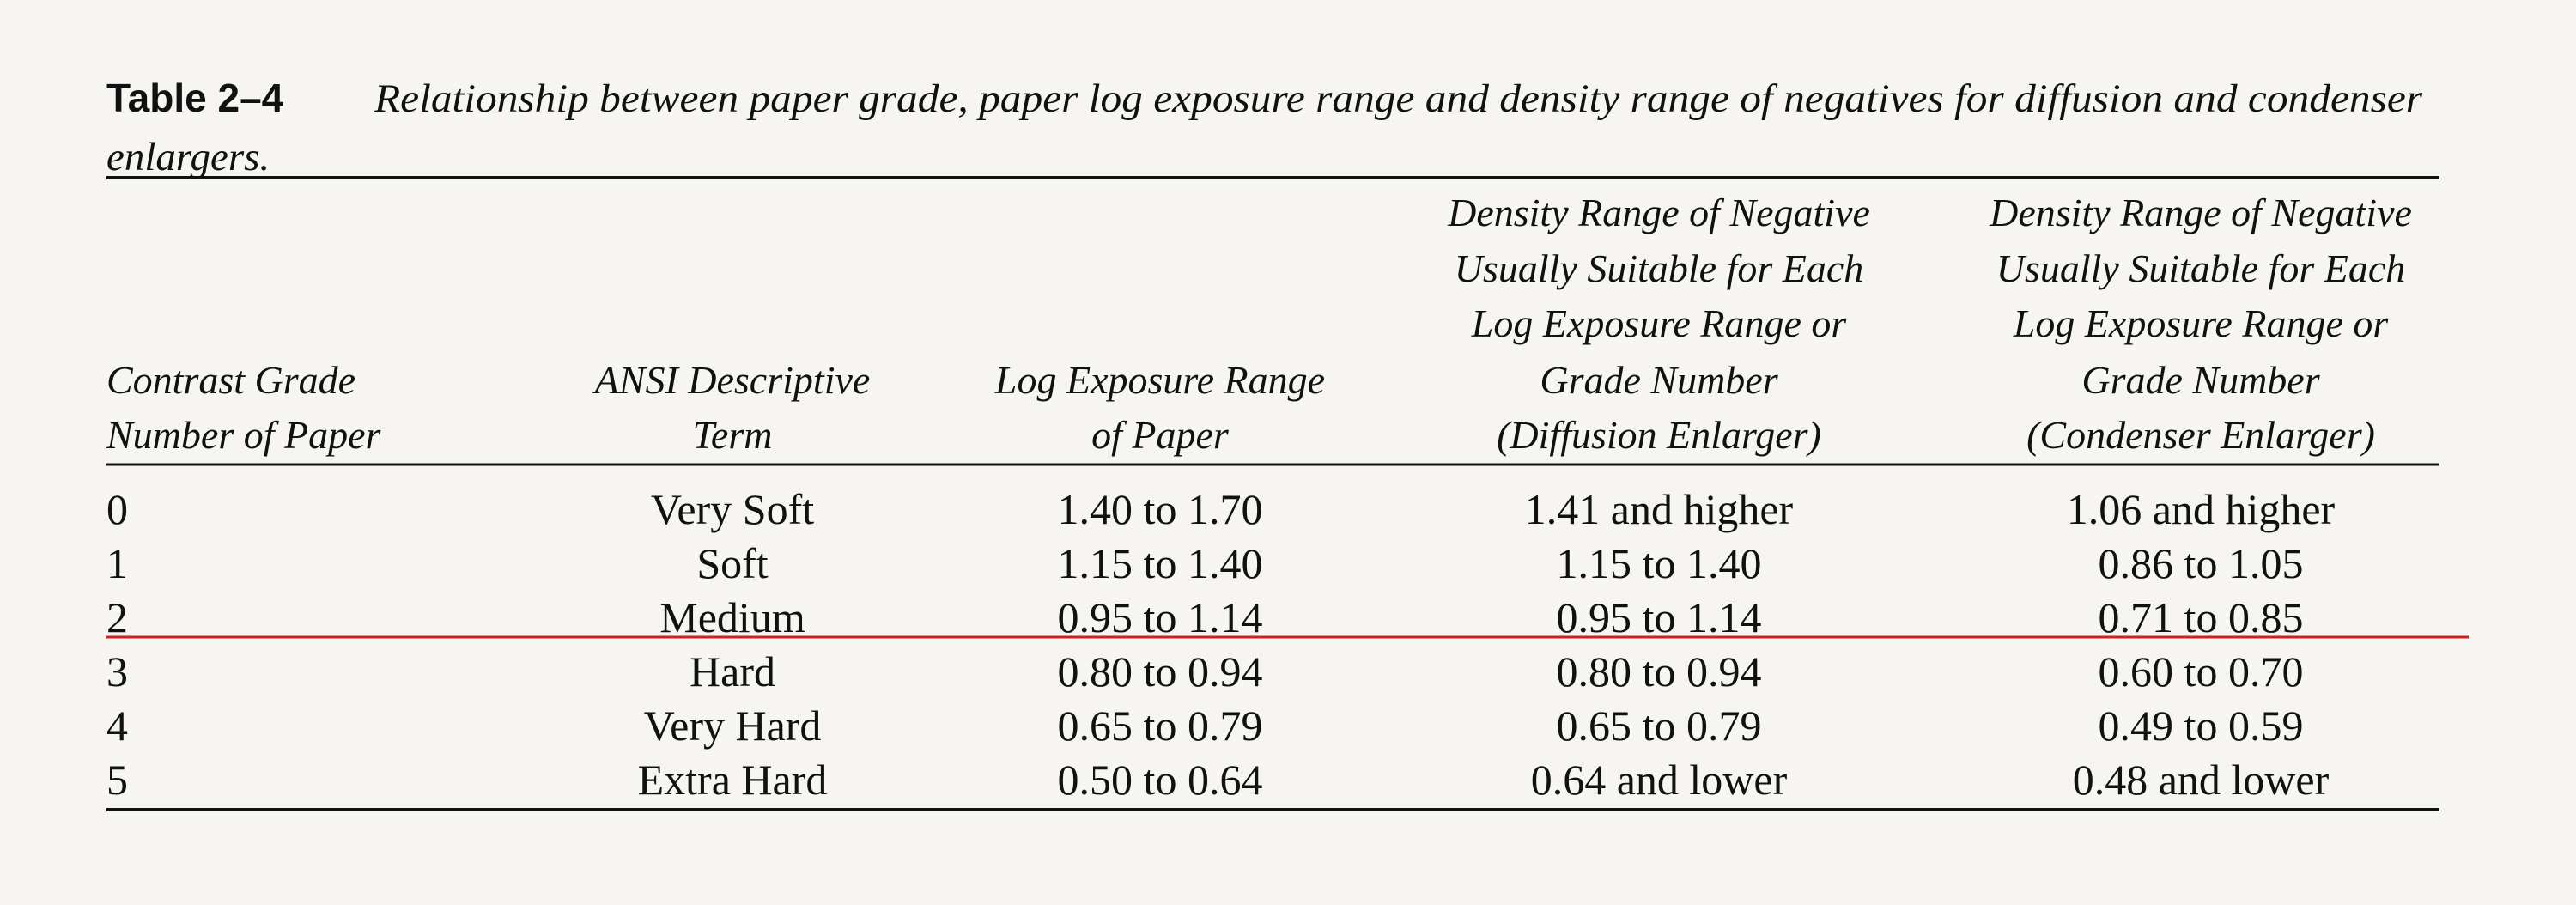 Image resolution: width=2576 pixels, height=905 pixels. What do you see at coordinates (733, 509) in the screenshot?
I see `table-cell: Very Soft` at bounding box center [733, 509].